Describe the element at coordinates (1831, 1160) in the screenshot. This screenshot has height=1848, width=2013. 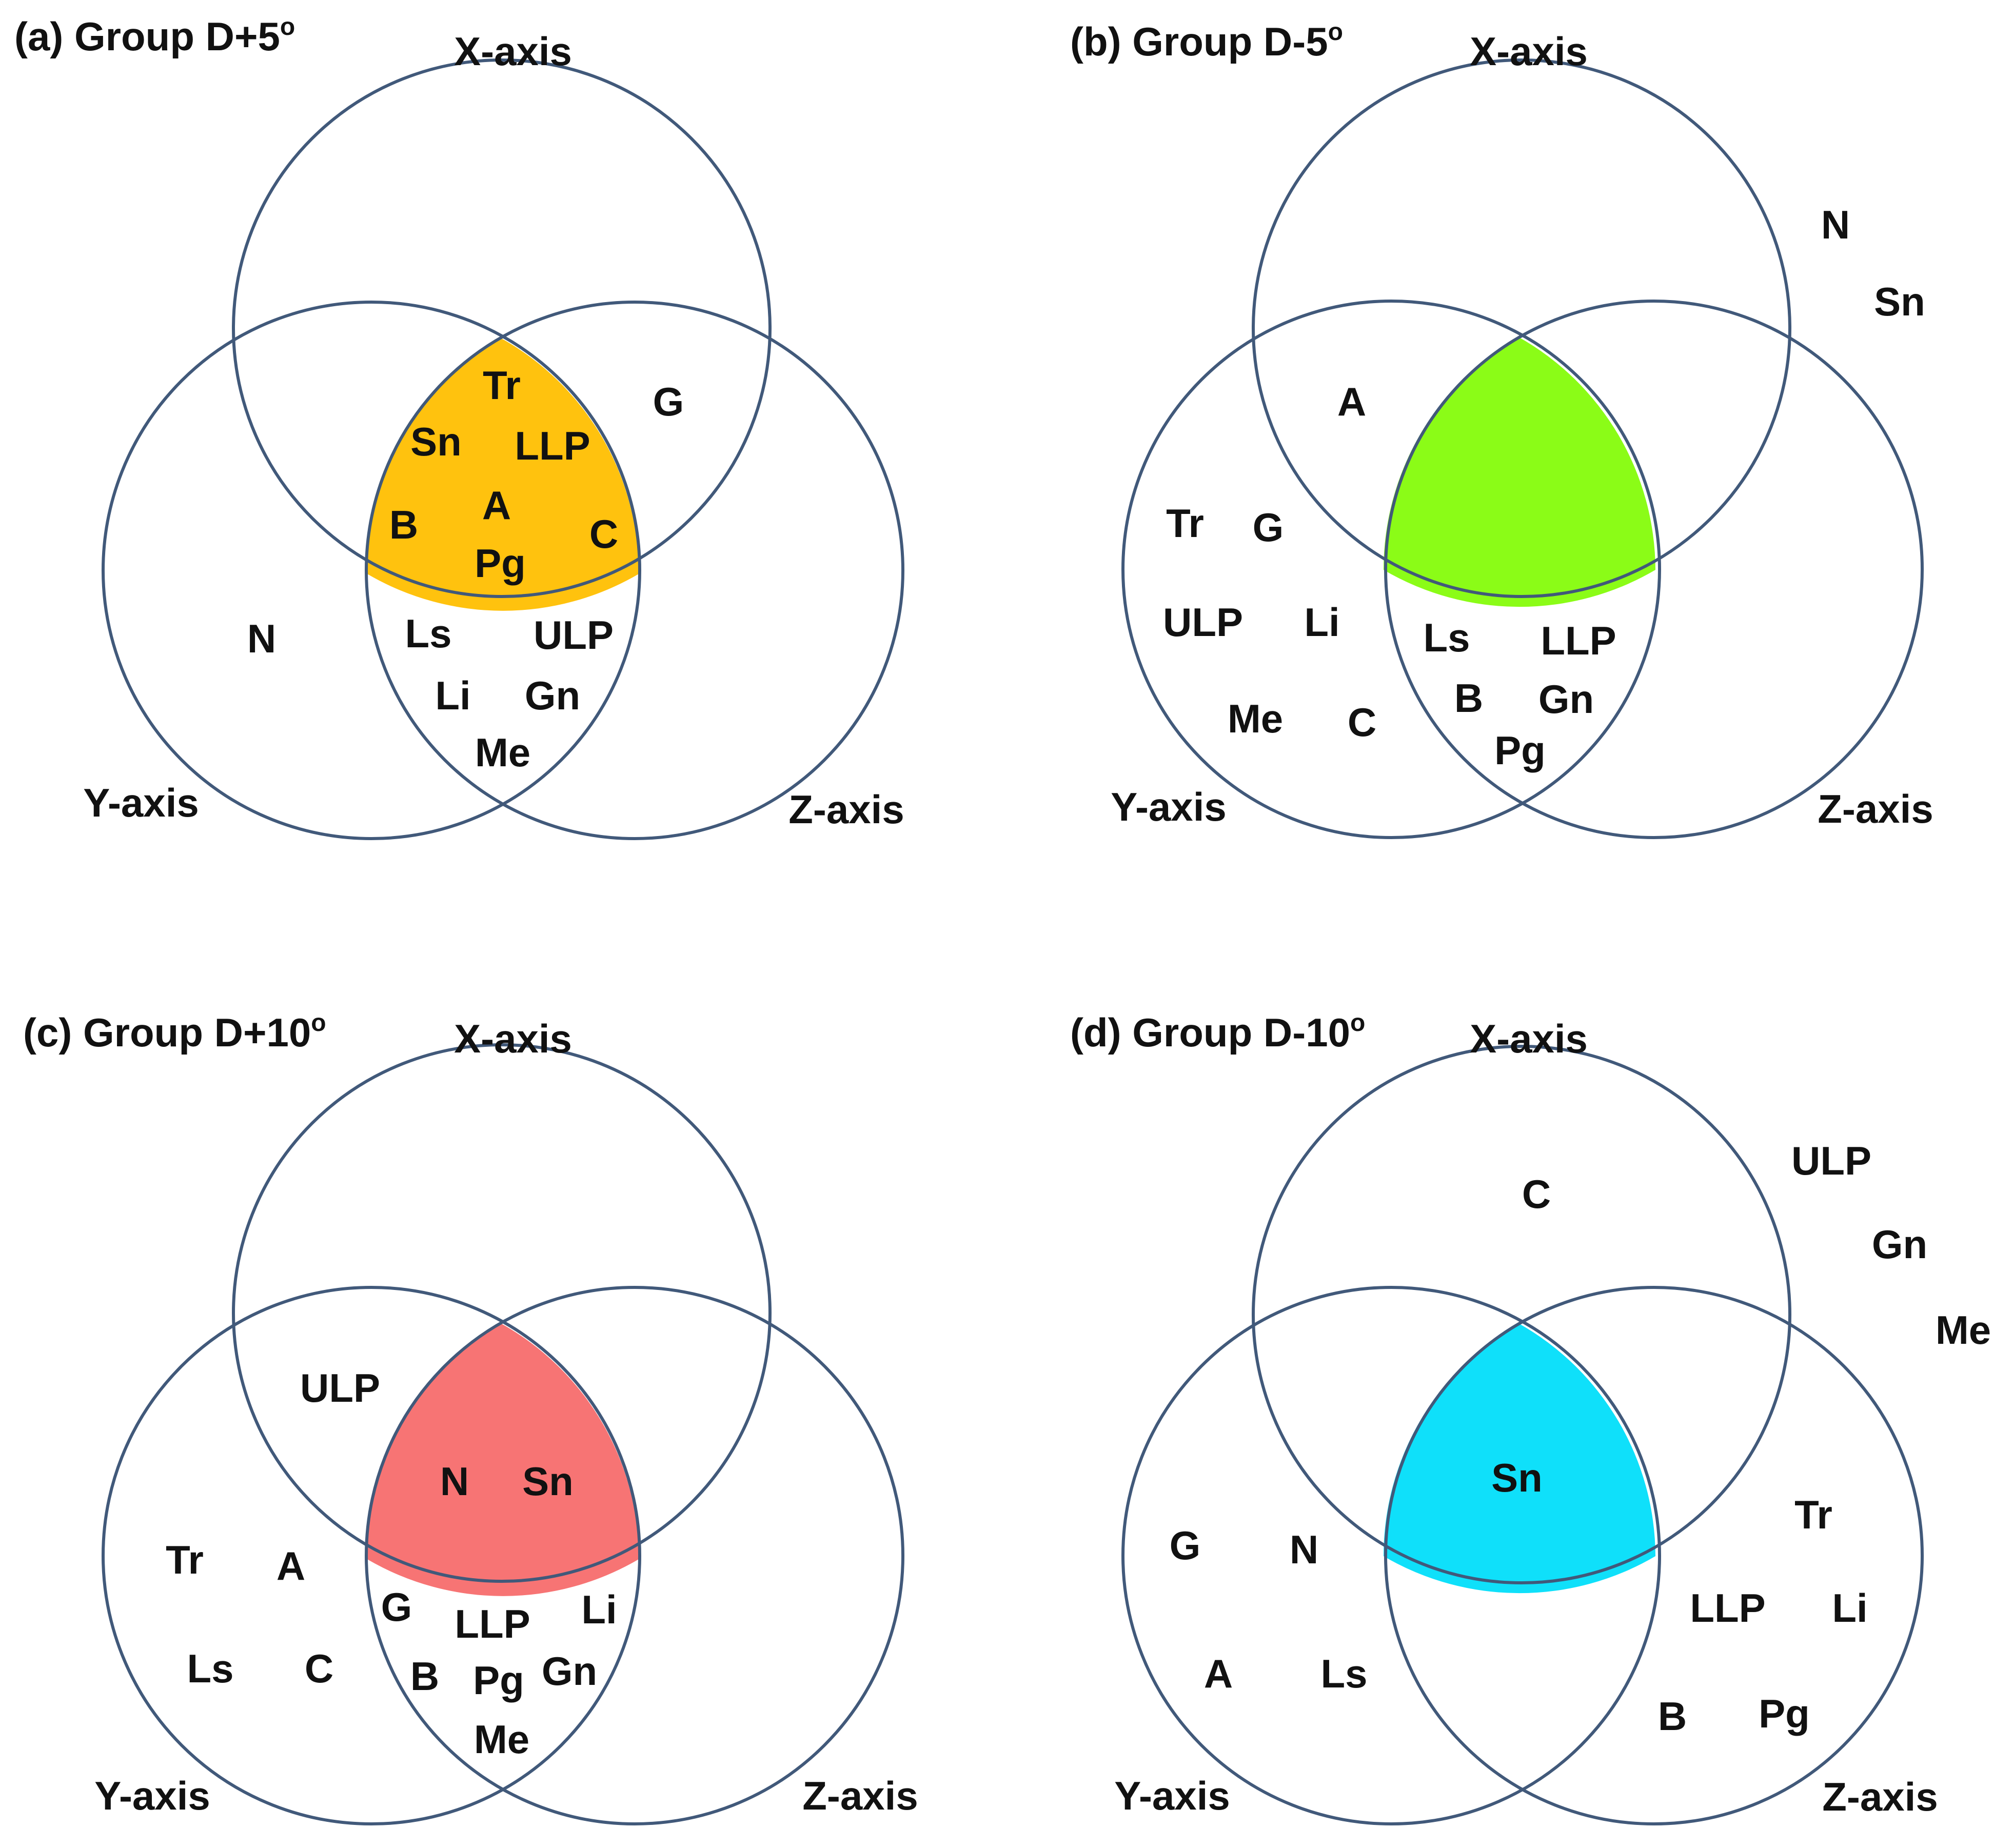
I see `panel-d-label-ulp: ULP` at that location.